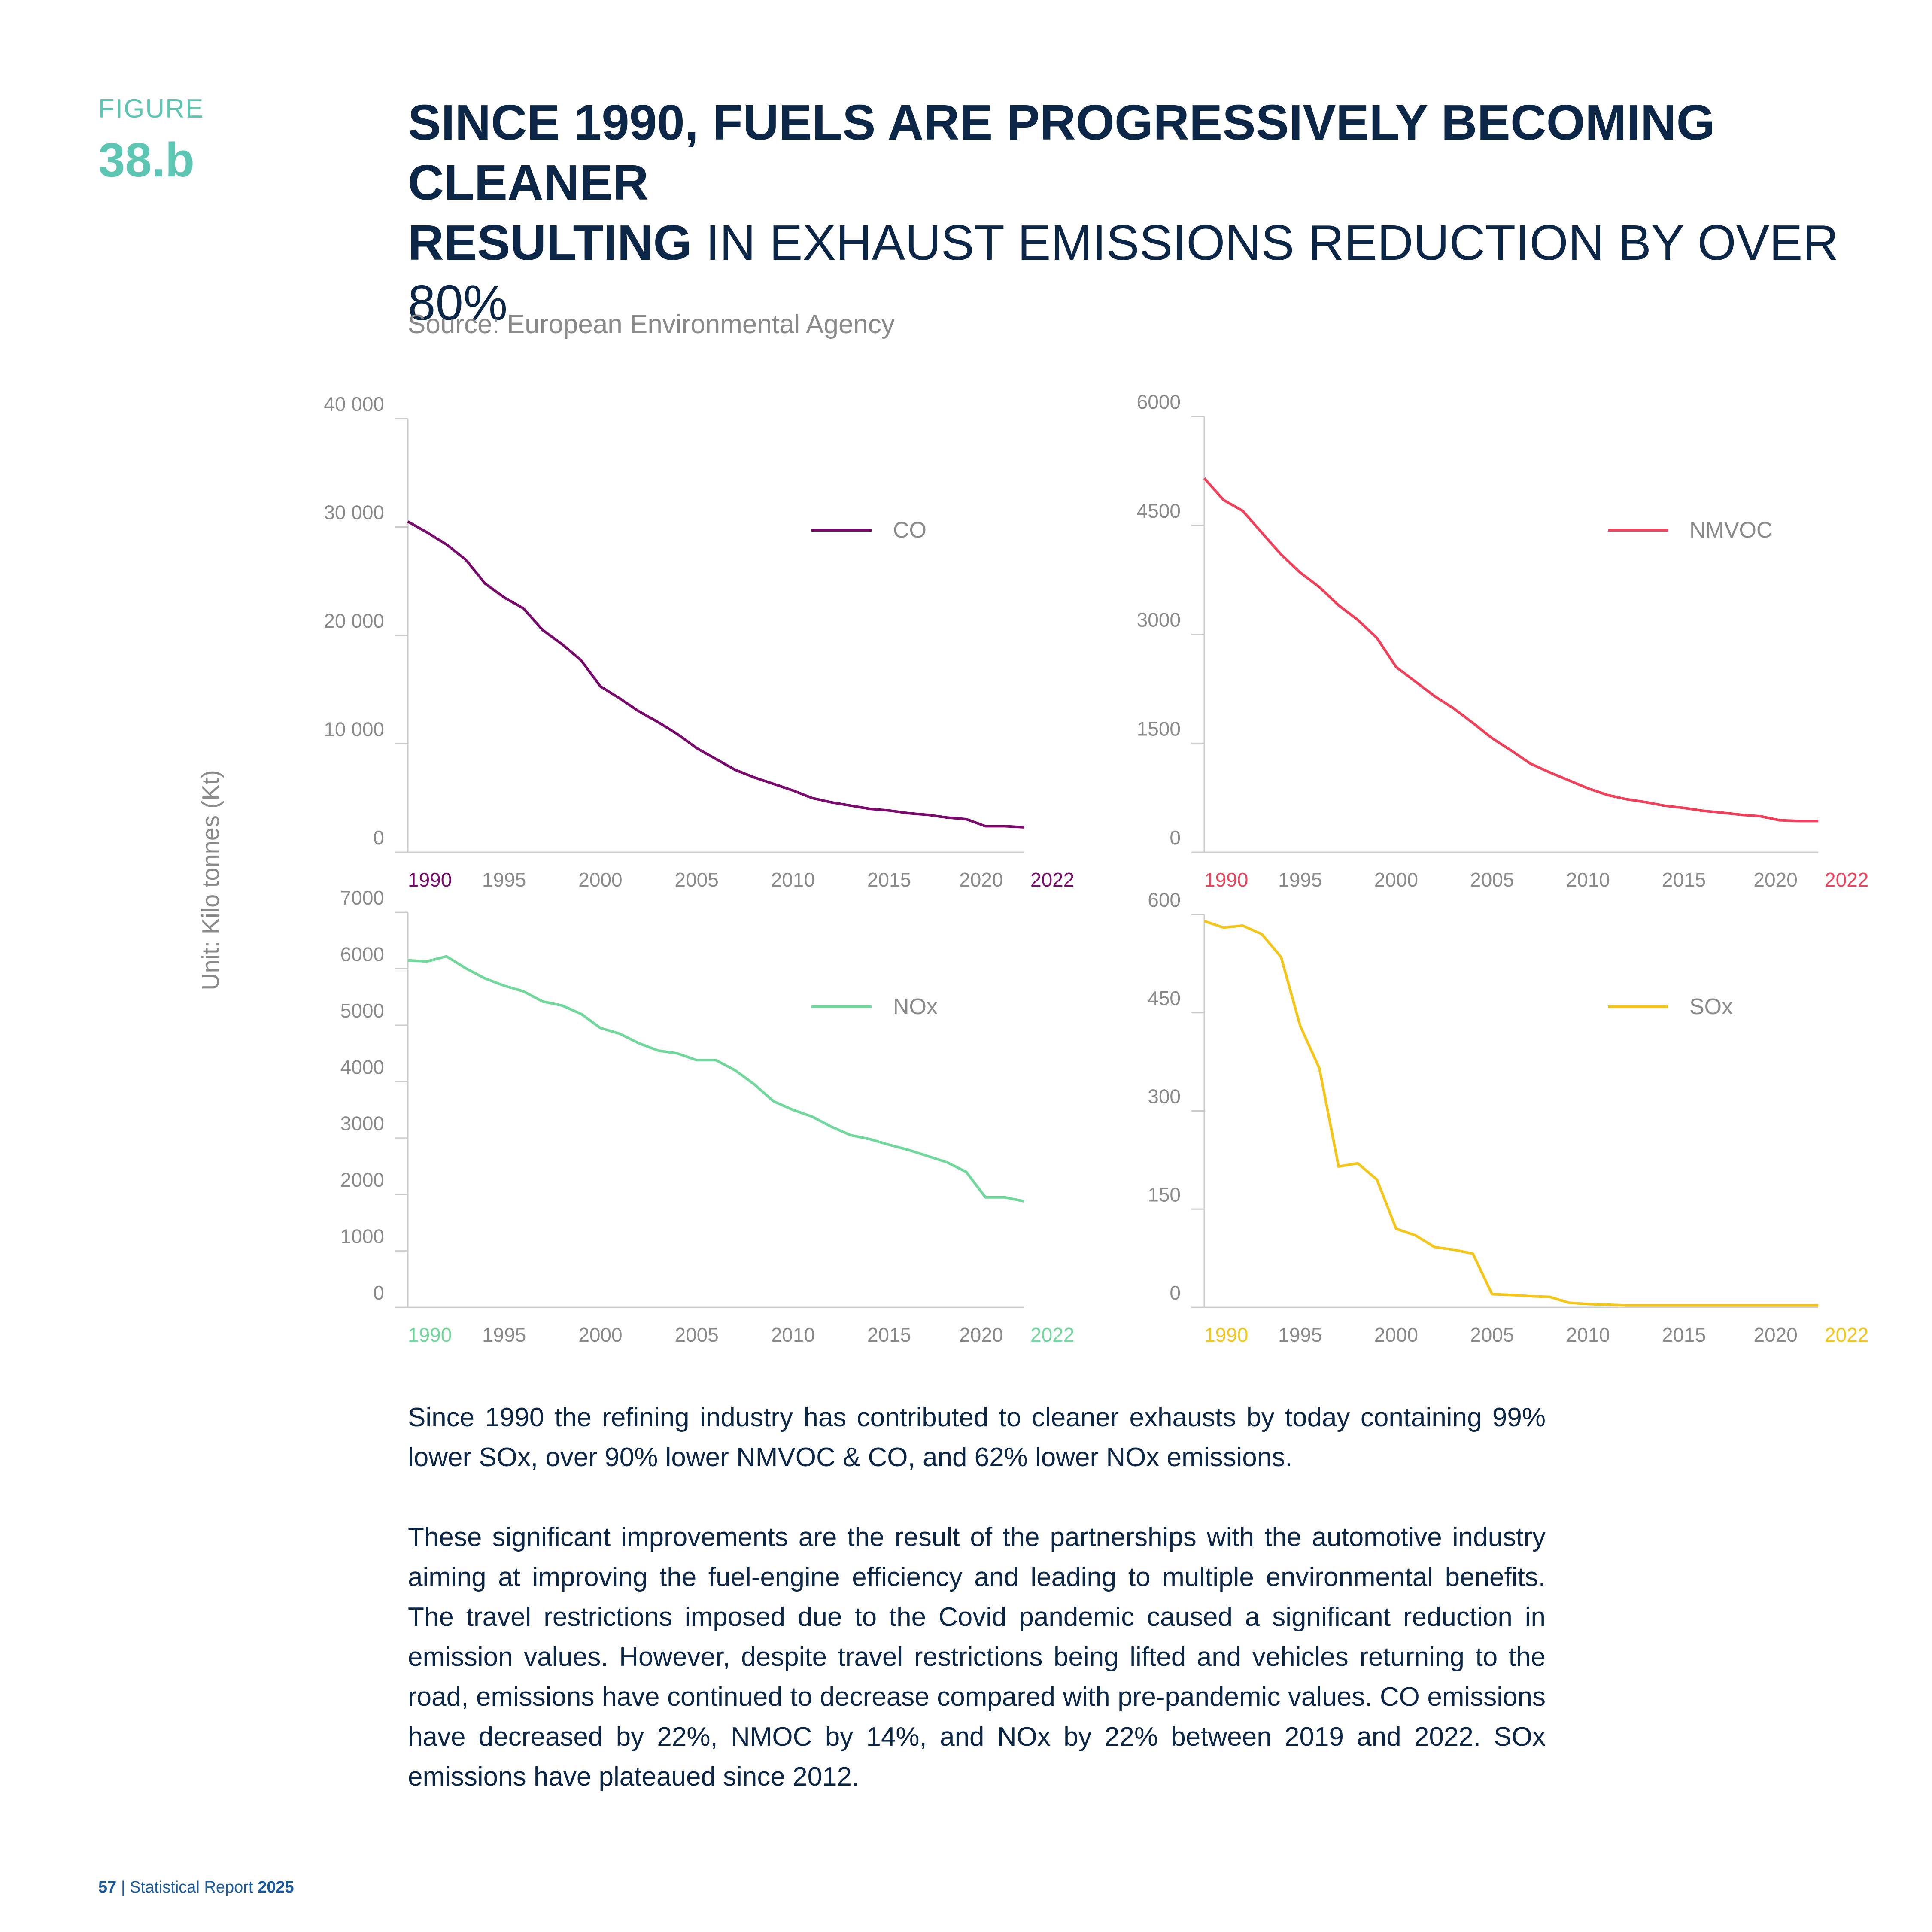 The image size is (1932, 1932). What do you see at coordinates (981, 1335) in the screenshot?
I see `nox-x-tick-label: 2020` at bounding box center [981, 1335].